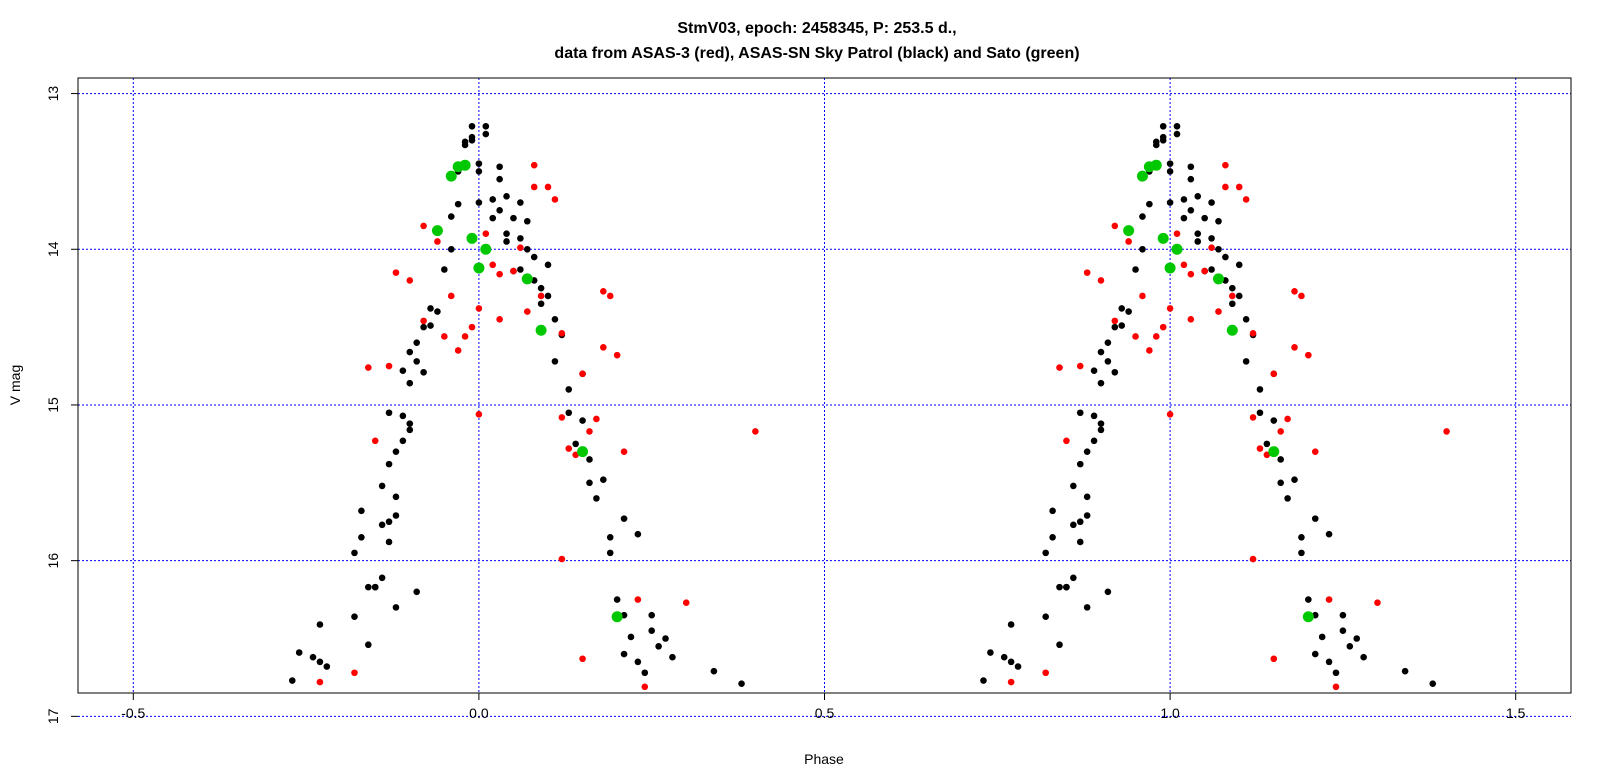 Image resolution: width=1600 pixels, height=783 pixels. What do you see at coordinates (61, 405) in the screenshot?
I see `y-axis: 13 14 15 16 17` at bounding box center [61, 405].